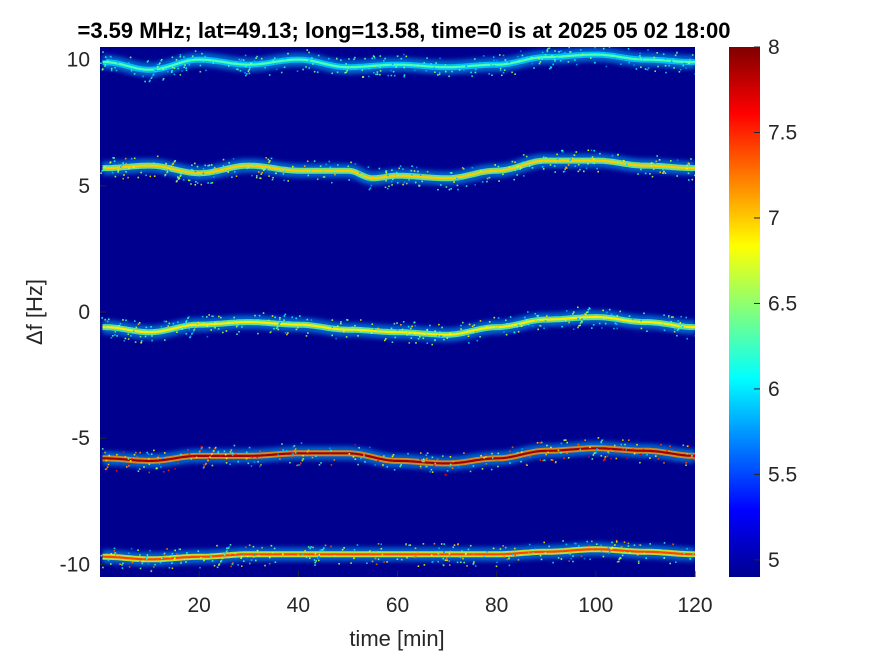  What do you see at coordinates (595, 605) in the screenshot?
I see `x-tick-label: 100` at bounding box center [595, 605].